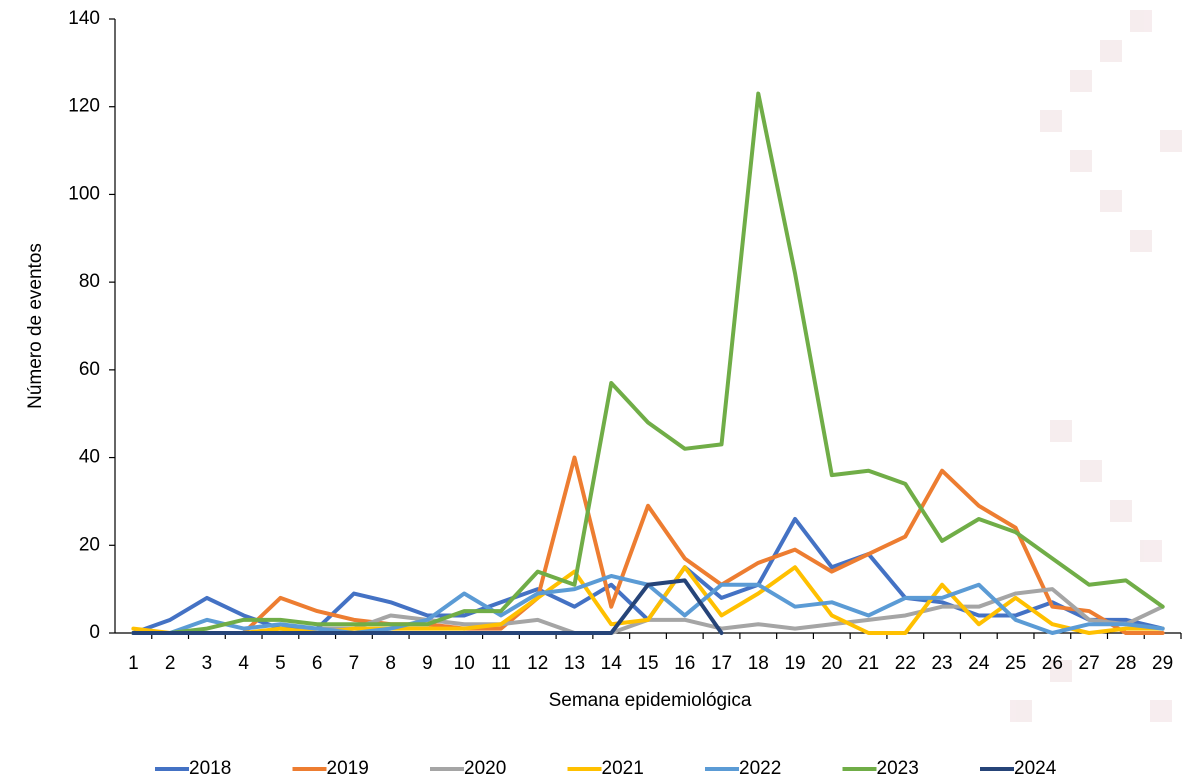 This screenshot has width=1191, height=779. Describe the element at coordinates (760, 768) in the screenshot. I see `legend-label: 2022` at that location.